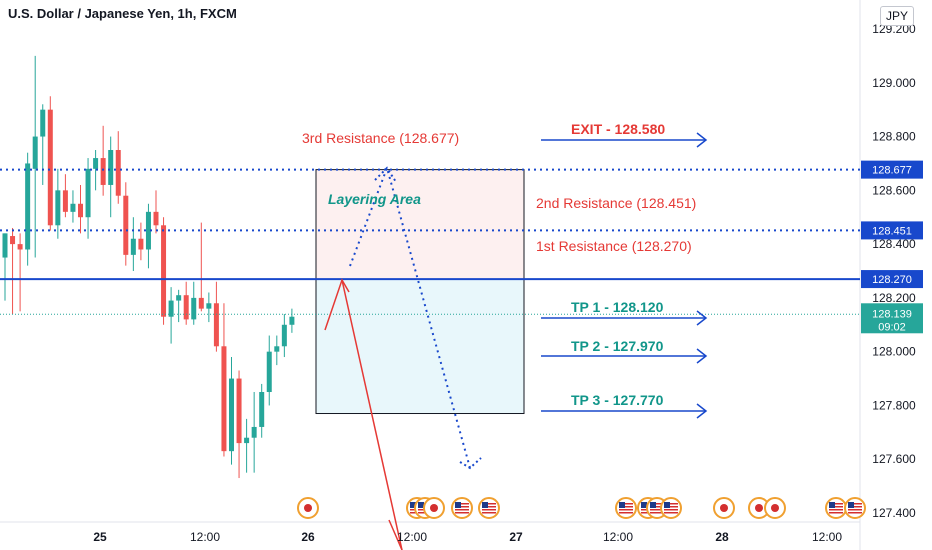 The width and height of the screenshot is (932, 550). What do you see at coordinates (894, 352) in the screenshot?
I see `y-tick-label: 128.000` at bounding box center [894, 352].